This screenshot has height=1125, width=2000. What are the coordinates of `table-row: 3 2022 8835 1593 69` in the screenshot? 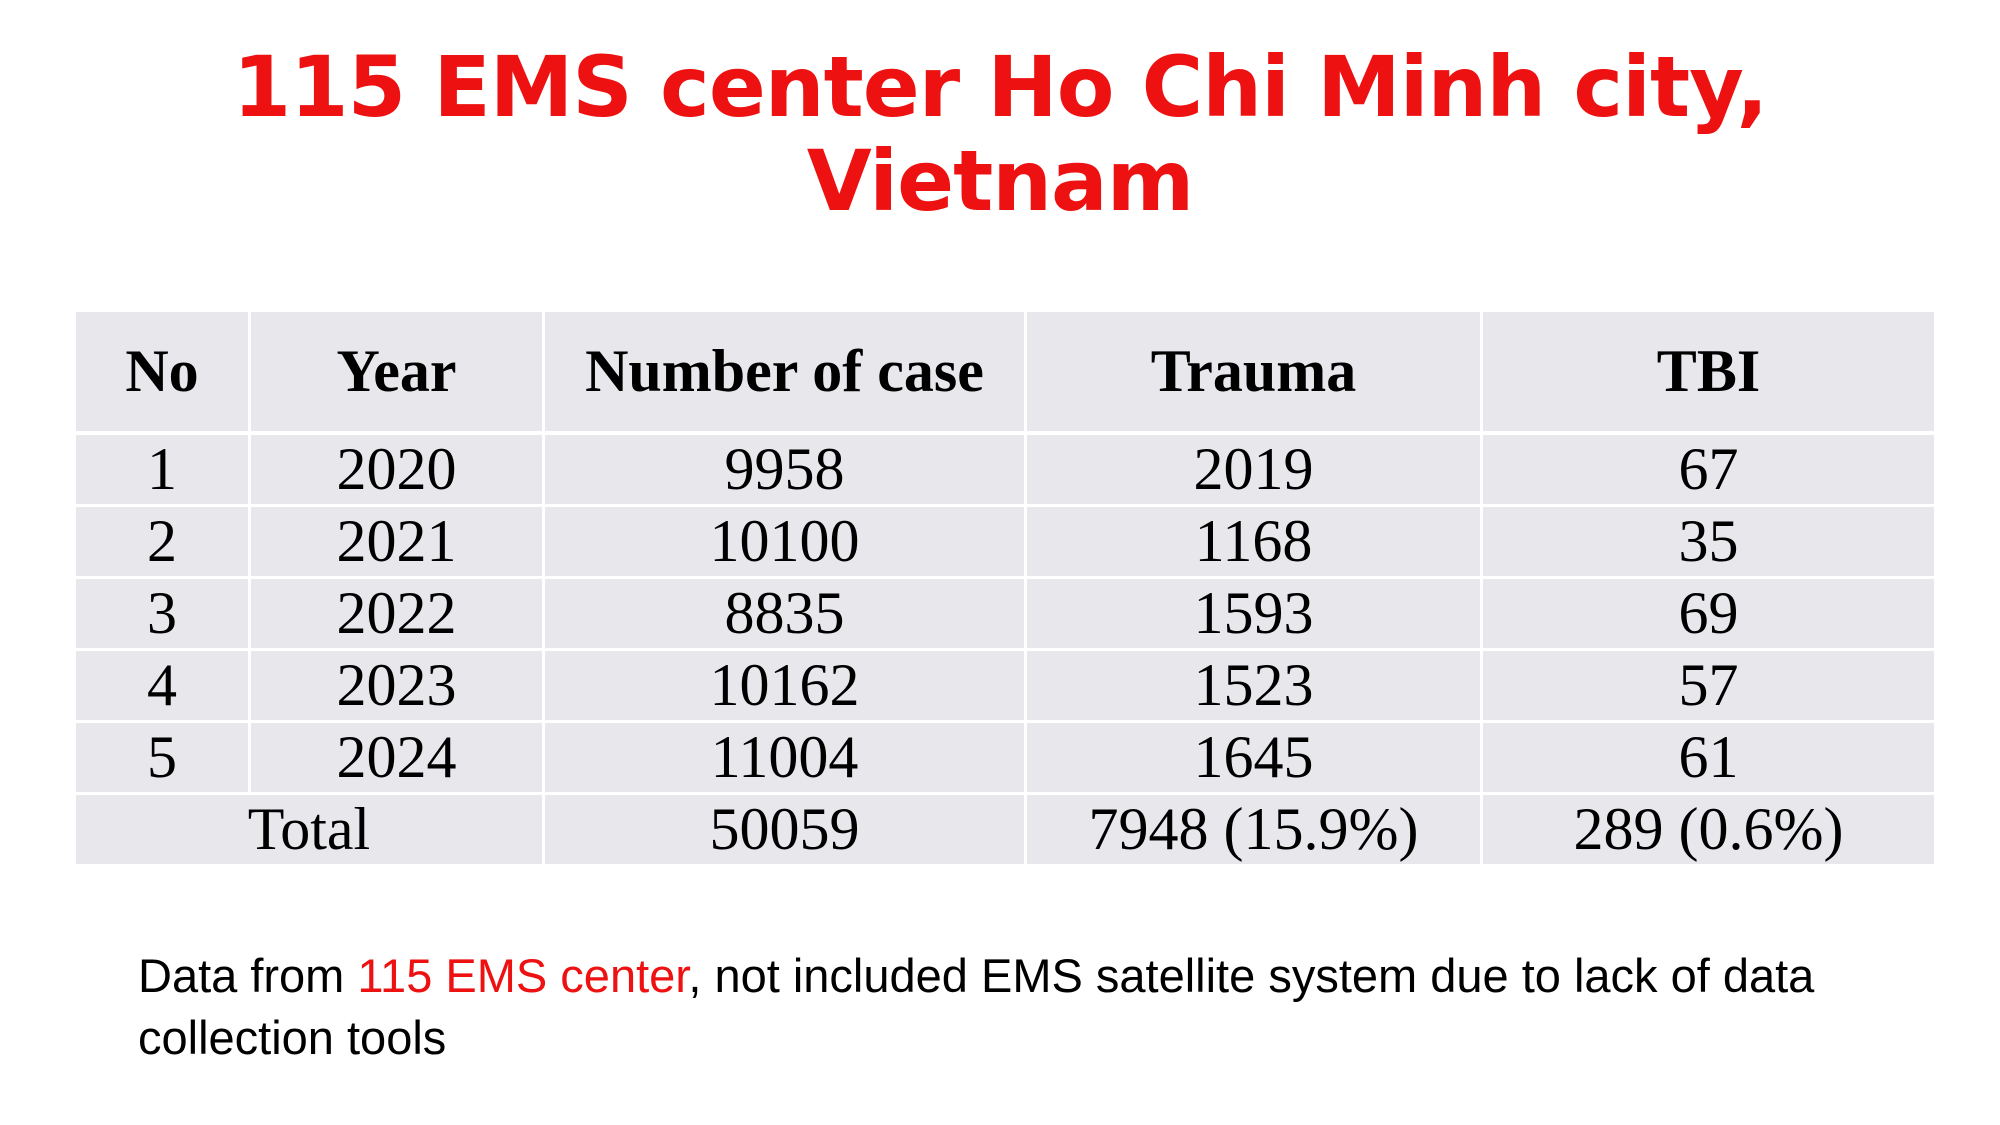 It's located at (1005, 613).